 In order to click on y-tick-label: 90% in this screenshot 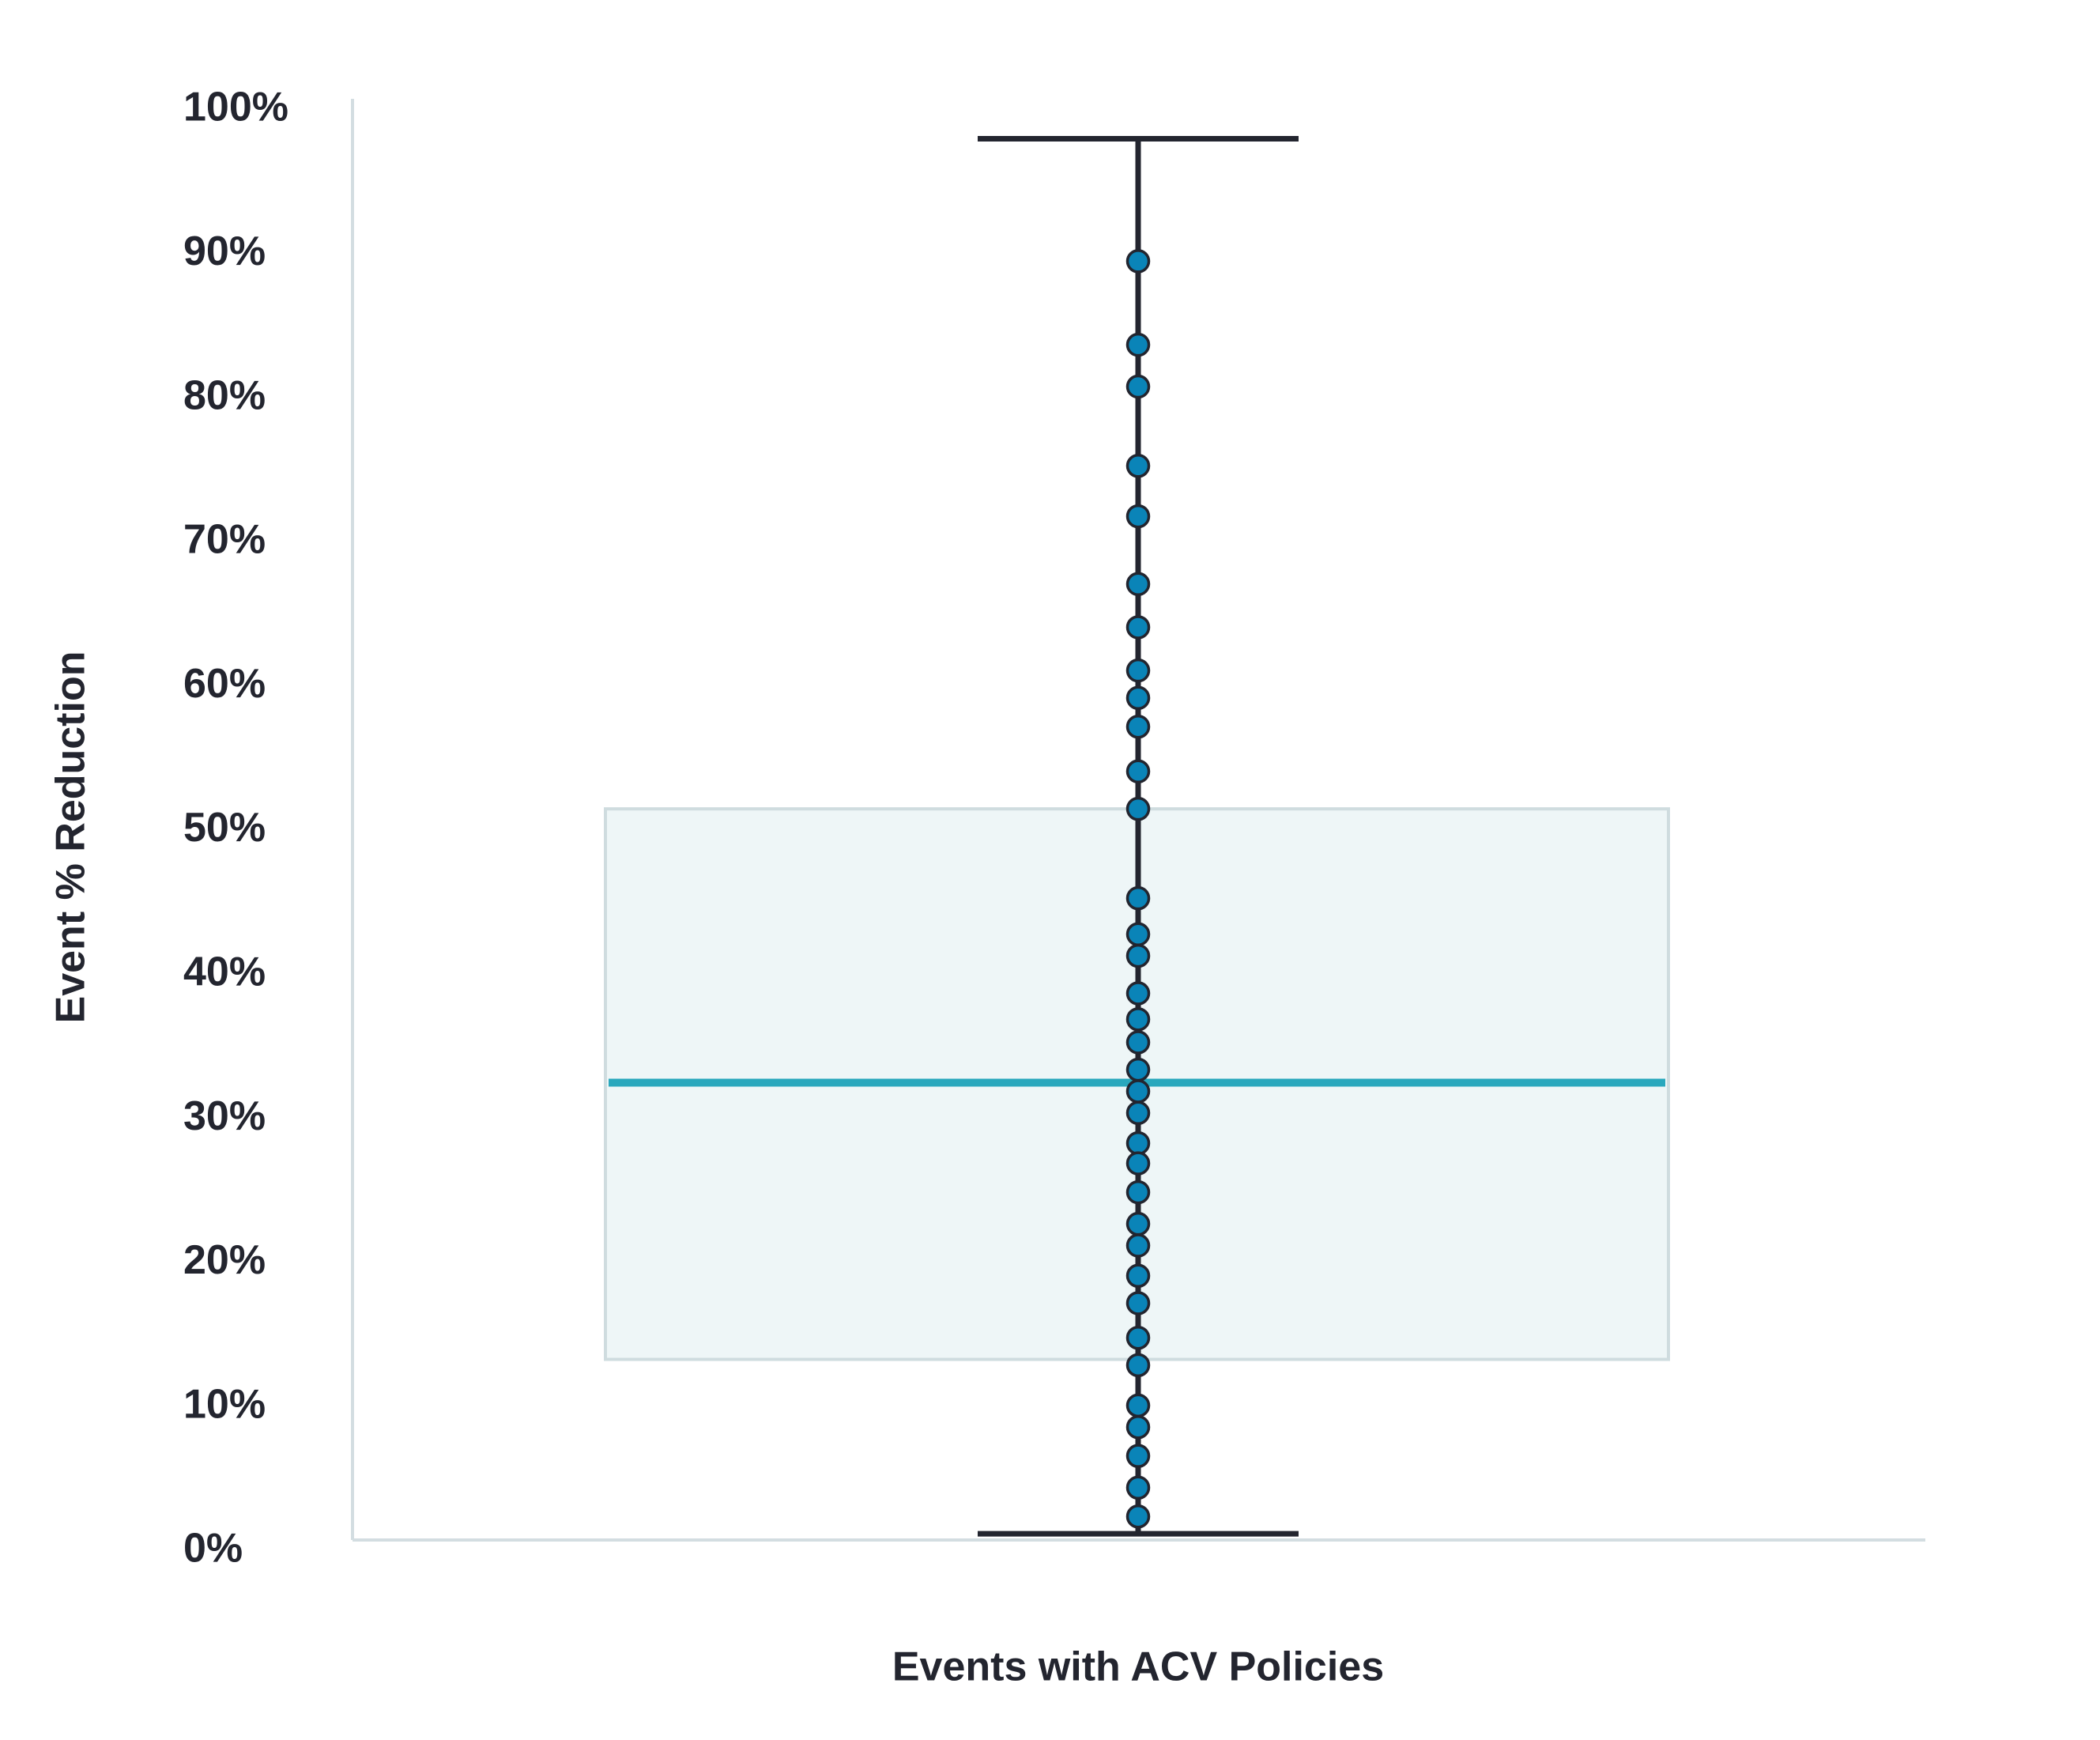, I will do `click(224, 251)`.